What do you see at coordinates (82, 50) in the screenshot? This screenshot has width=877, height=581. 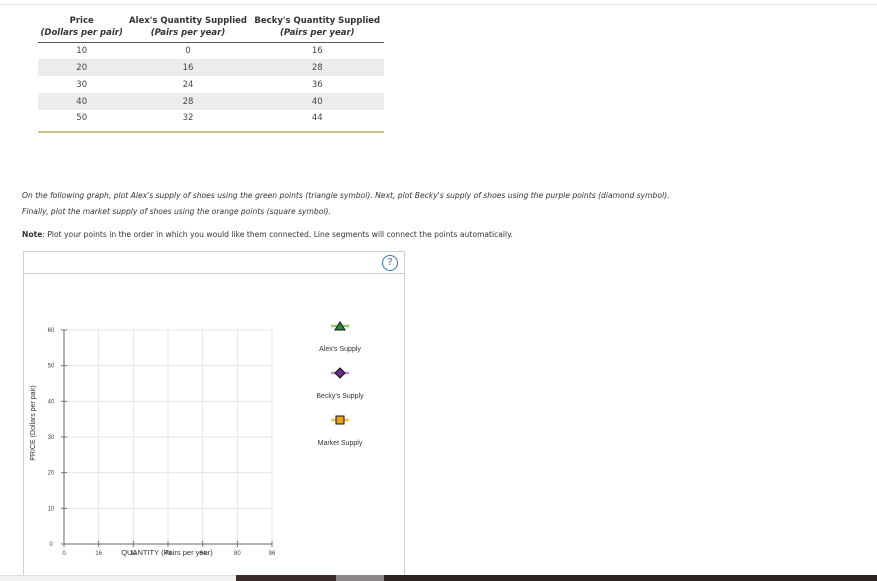 I see `cell-price: 10` at bounding box center [82, 50].